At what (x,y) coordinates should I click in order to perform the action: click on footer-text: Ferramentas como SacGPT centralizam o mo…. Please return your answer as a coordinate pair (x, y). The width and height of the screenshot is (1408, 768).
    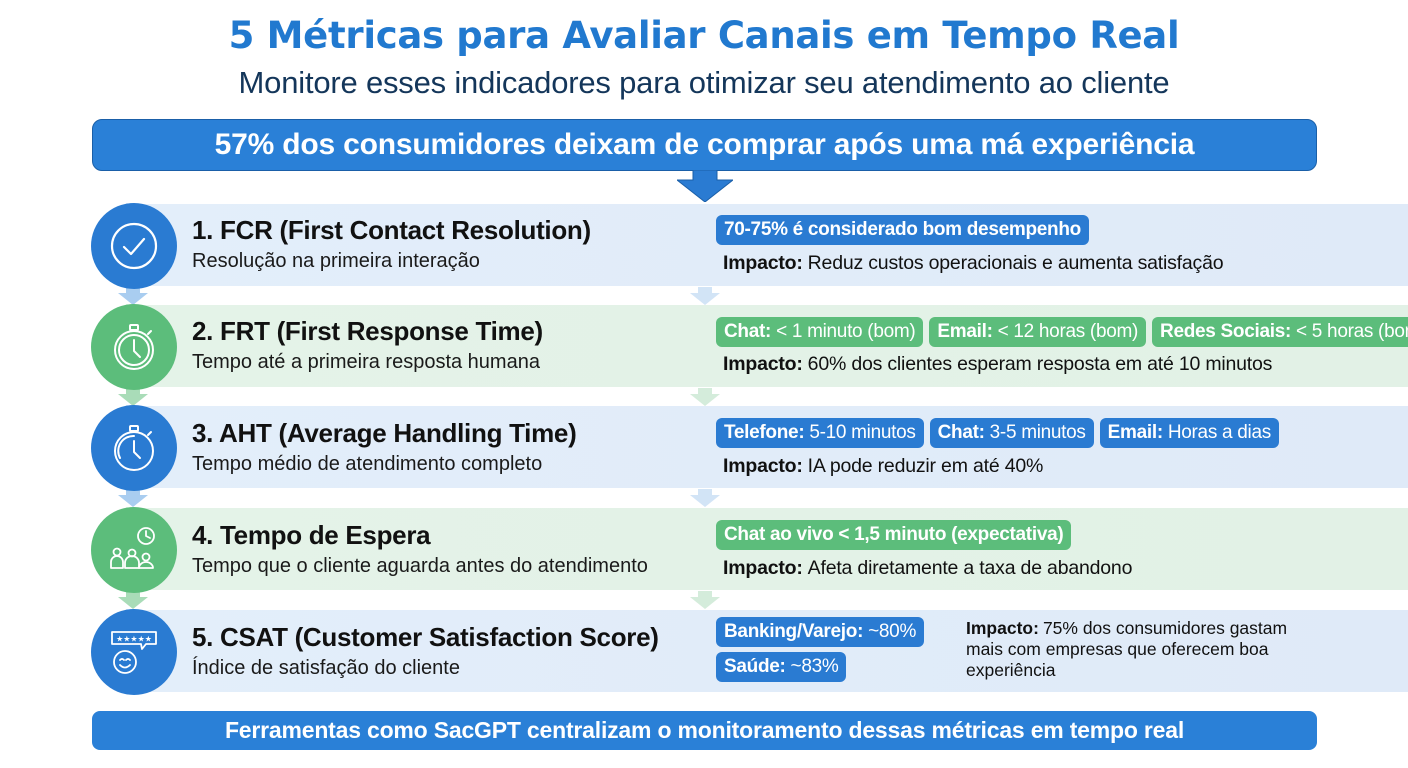
    Looking at the image, I should click on (704, 730).